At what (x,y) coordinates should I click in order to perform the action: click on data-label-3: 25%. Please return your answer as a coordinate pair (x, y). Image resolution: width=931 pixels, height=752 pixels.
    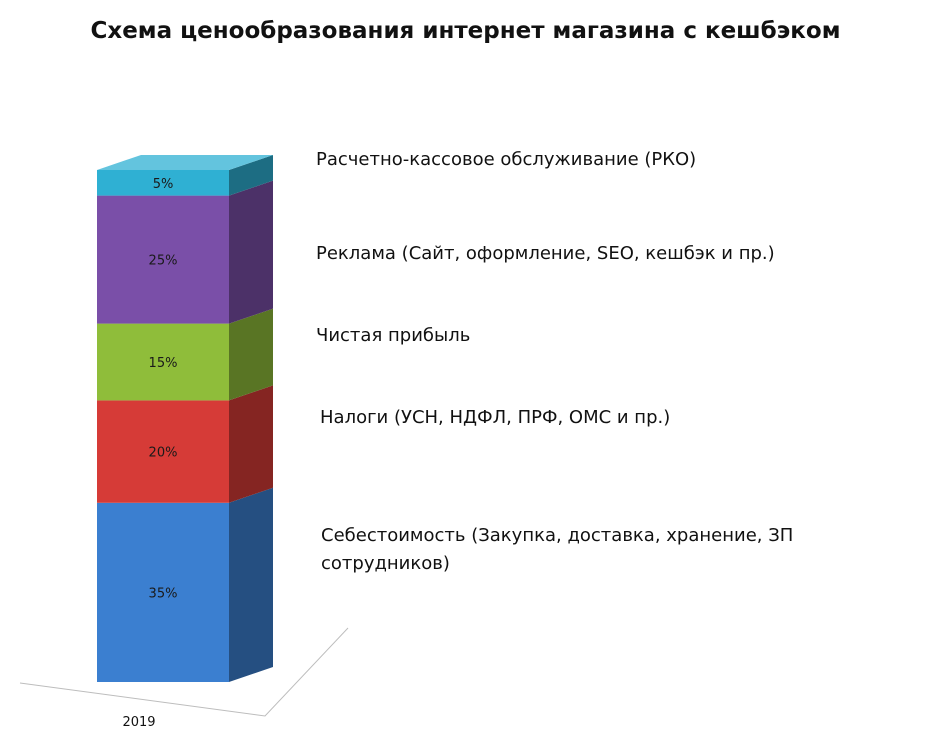
    Looking at the image, I should click on (163, 261).